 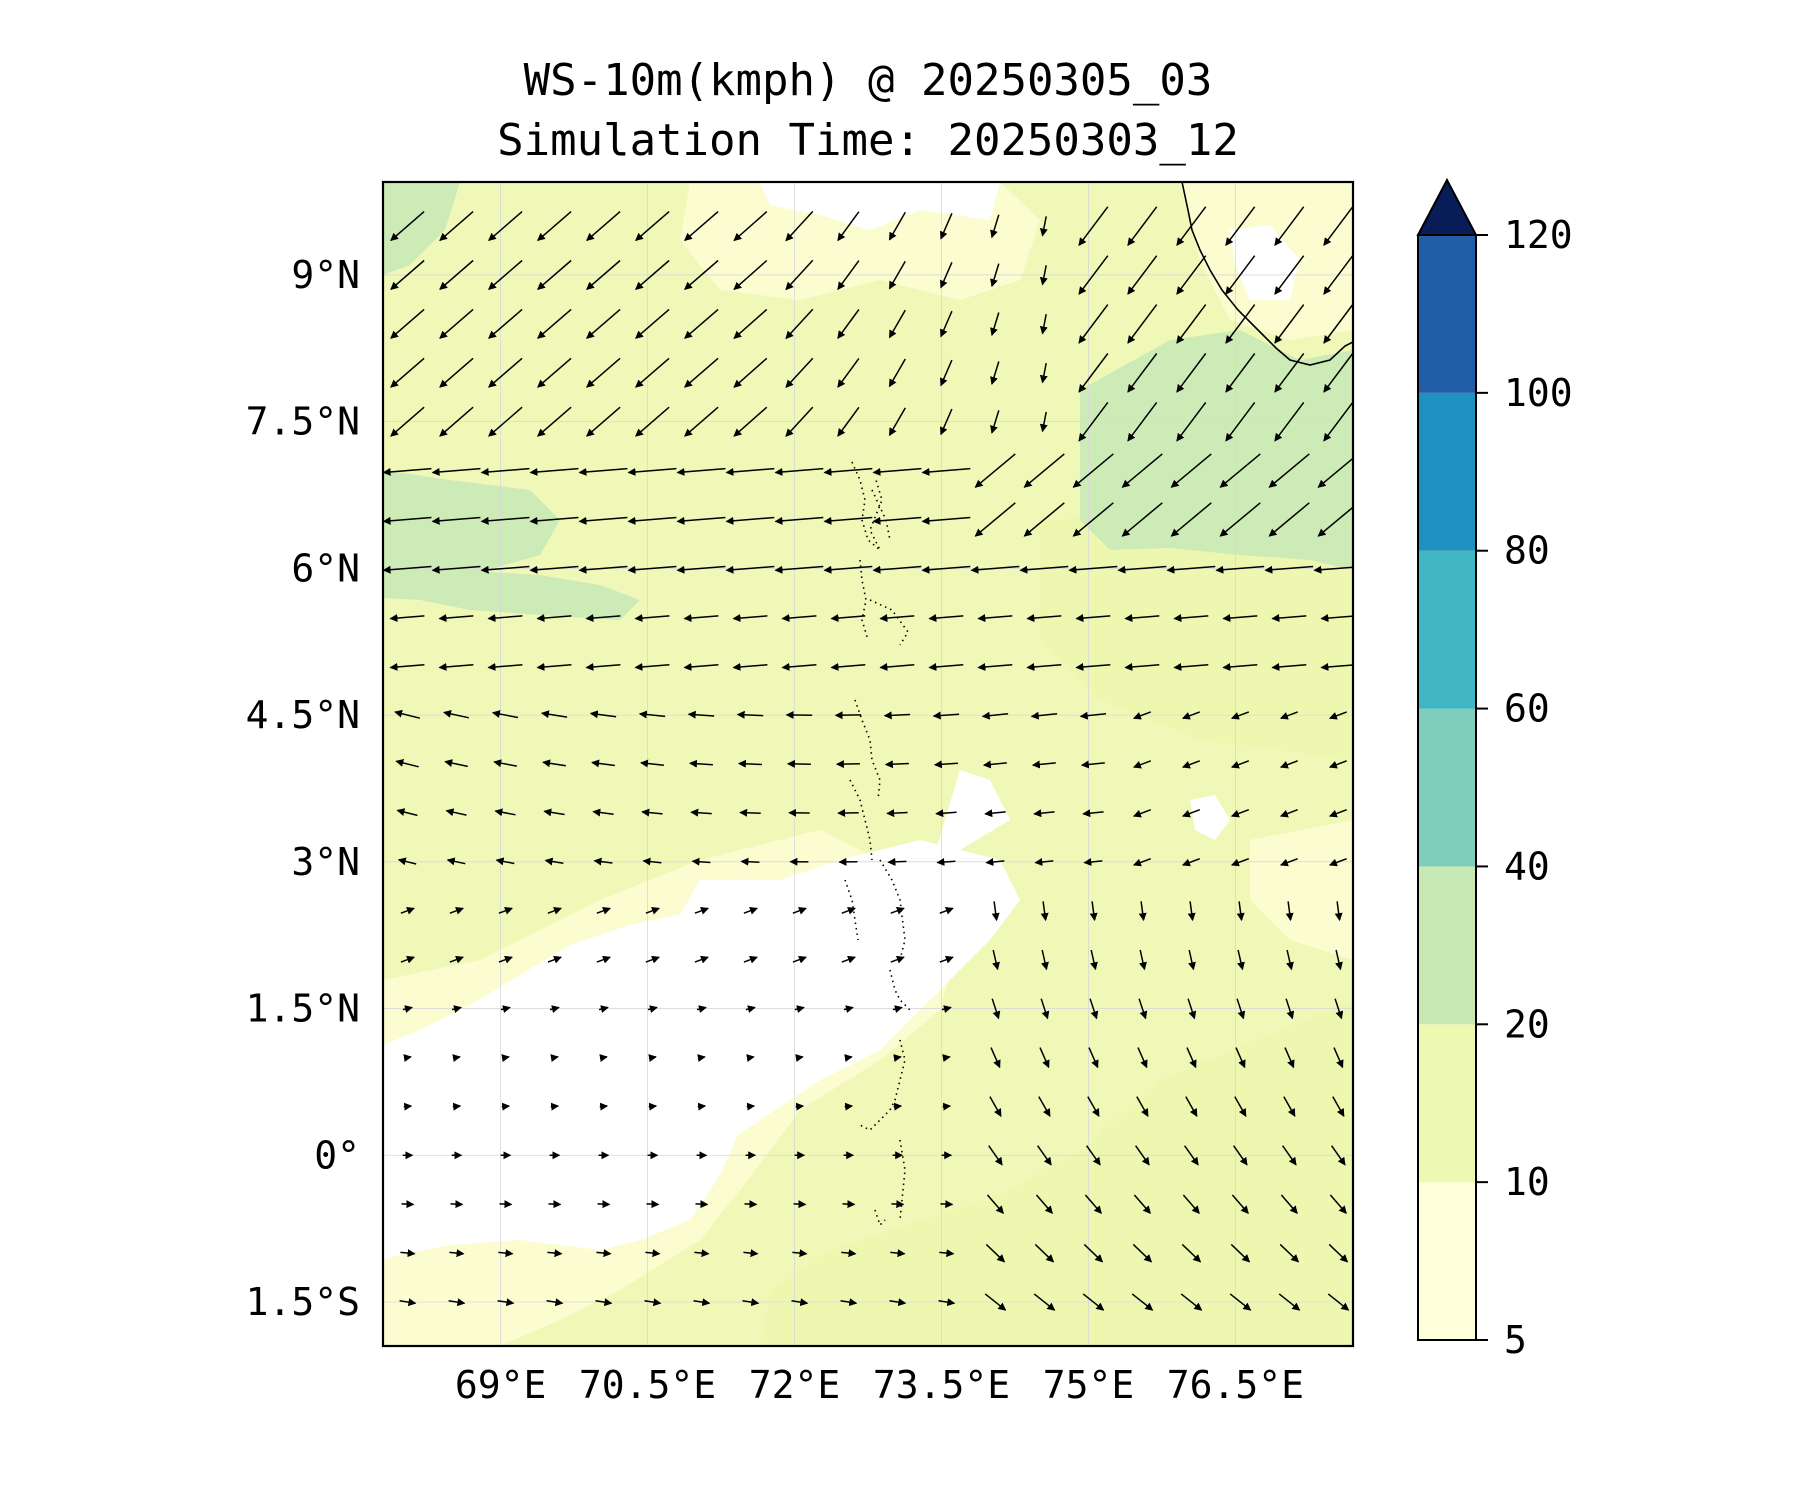 I want to click on lon-tick-label: 72°E, so click(x=795, y=1385).